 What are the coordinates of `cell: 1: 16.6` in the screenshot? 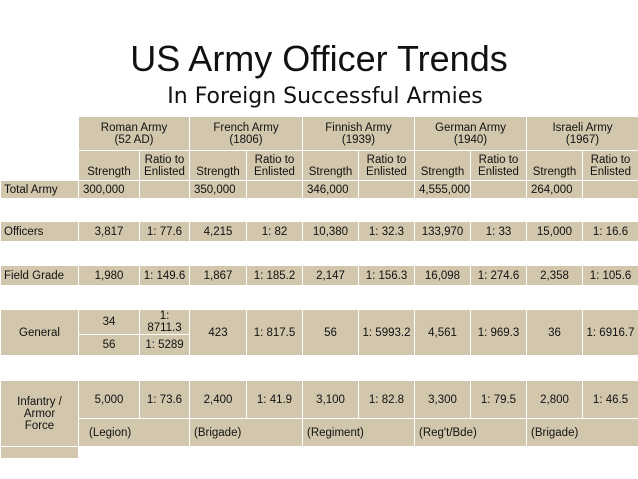 It's located at (609, 231).